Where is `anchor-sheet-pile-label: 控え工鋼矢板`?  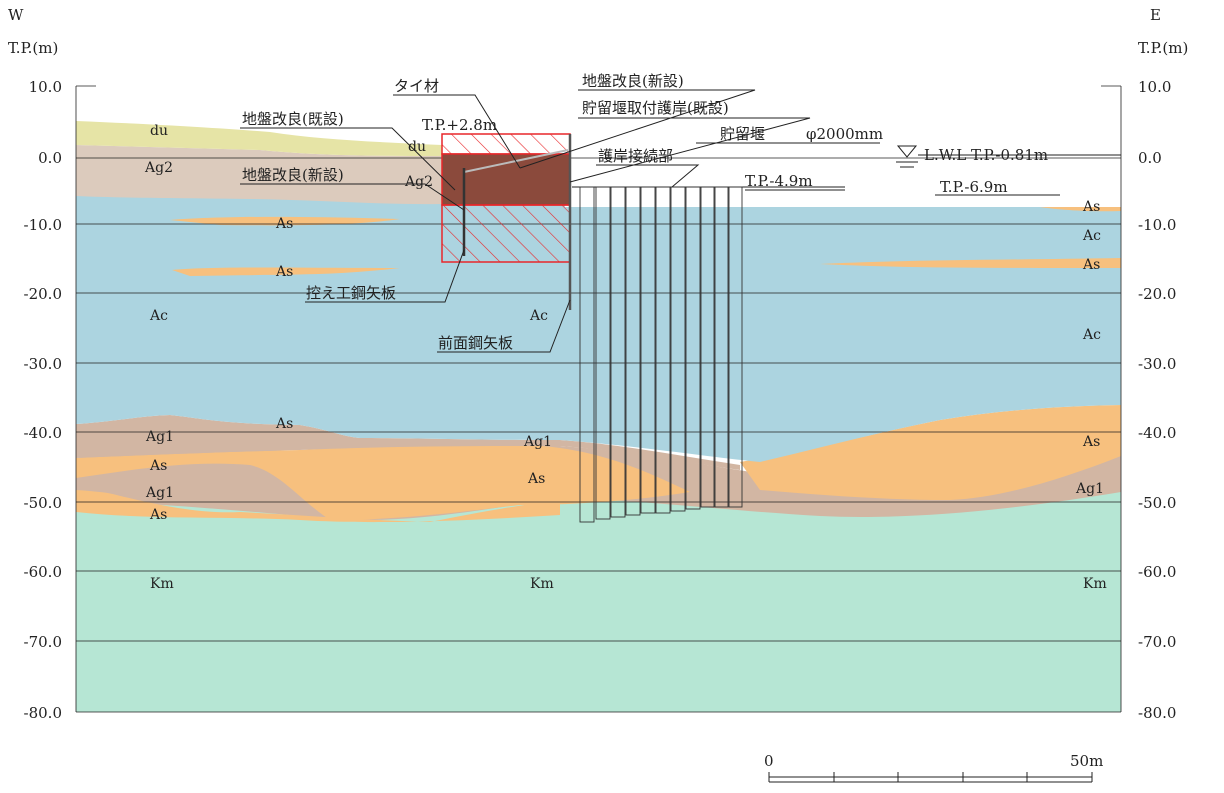
anchor-sheet-pile-label: 控え工鋼矢板 is located at coordinates (351, 293).